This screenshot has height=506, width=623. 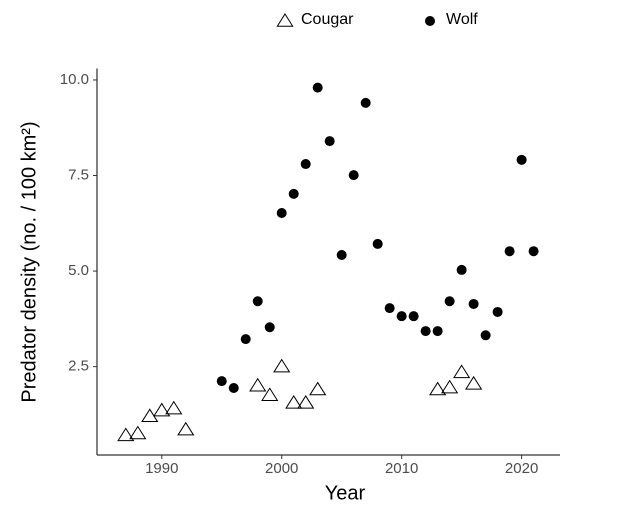 I want to click on x-tick-label: 2020, so click(x=521, y=468).